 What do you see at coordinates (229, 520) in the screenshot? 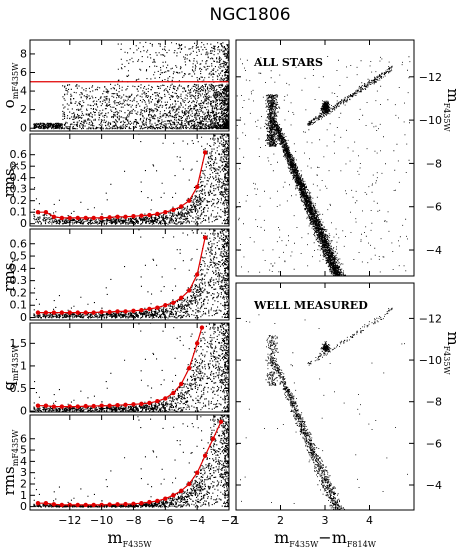
I see `x-tick-label: −2` at bounding box center [229, 520].